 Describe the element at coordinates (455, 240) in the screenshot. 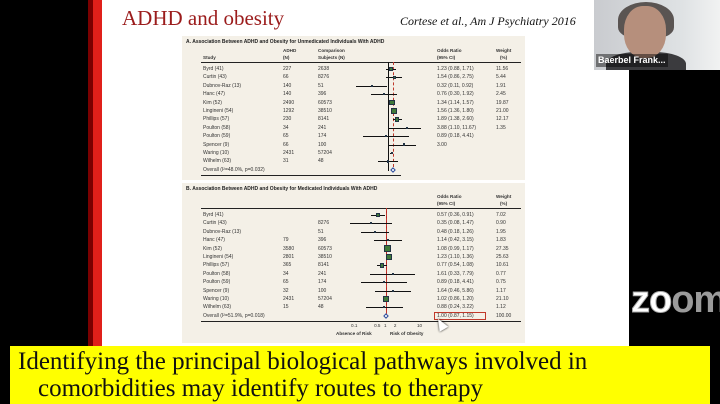

I see `odds-ratio-ci: 1.14 (0.42, 3.15)` at that location.